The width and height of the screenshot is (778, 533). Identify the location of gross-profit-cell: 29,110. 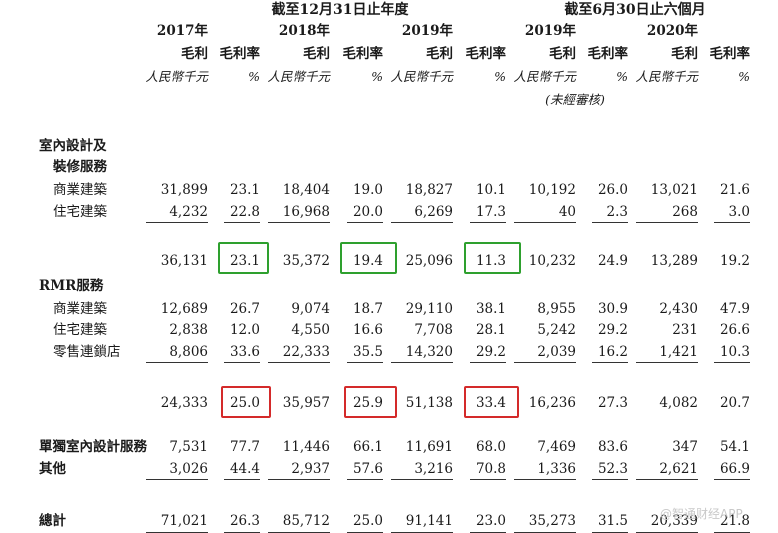
(429, 309).